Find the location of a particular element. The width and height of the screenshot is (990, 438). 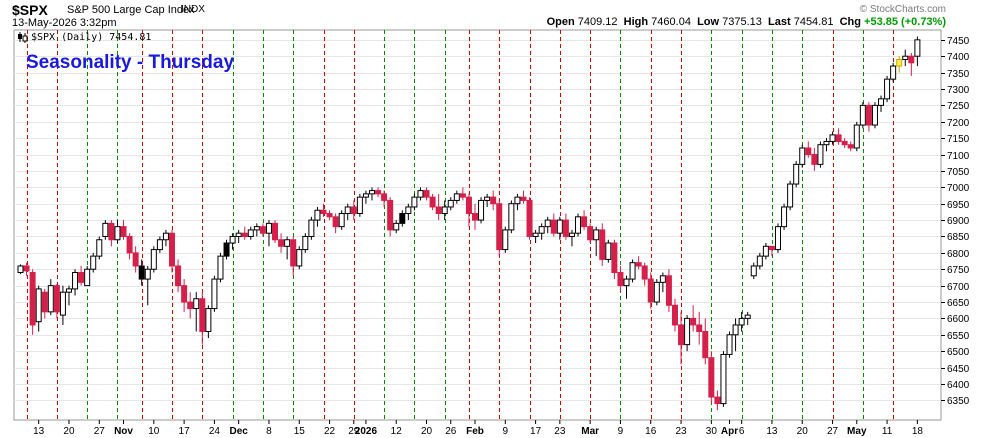

y-tick-label: 6950 is located at coordinates (958, 205).